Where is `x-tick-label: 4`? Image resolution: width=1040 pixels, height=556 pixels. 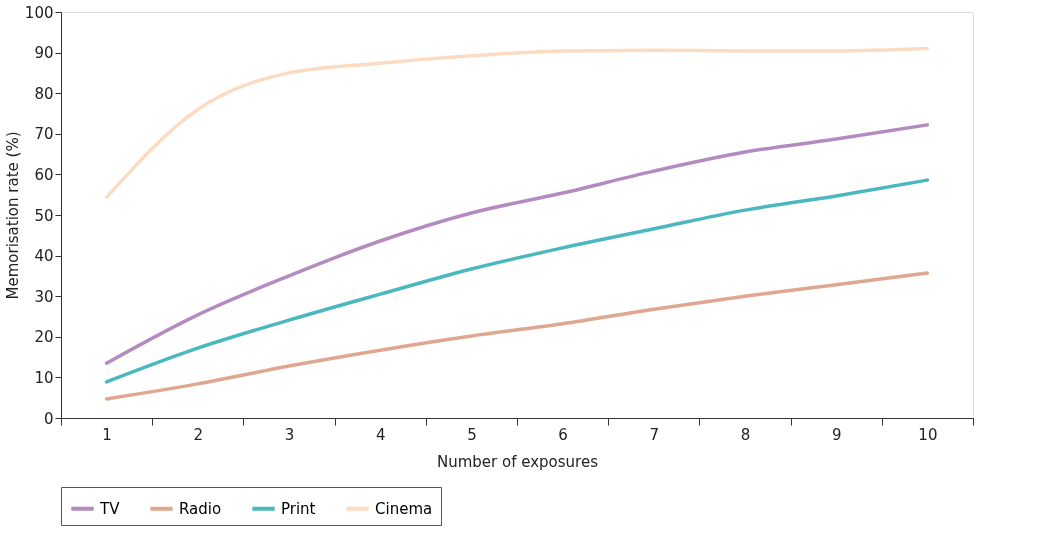
x-tick-label: 4 is located at coordinates (380, 434).